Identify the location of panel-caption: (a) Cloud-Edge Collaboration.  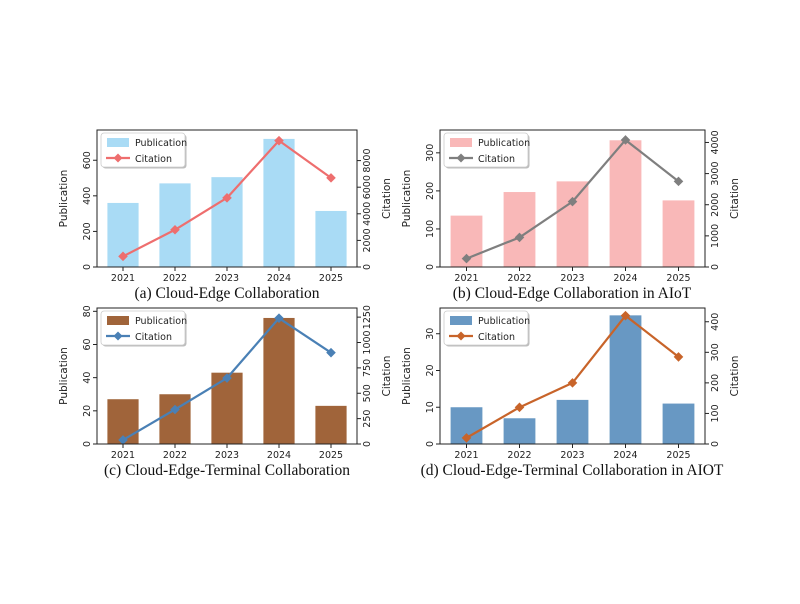
(226, 293).